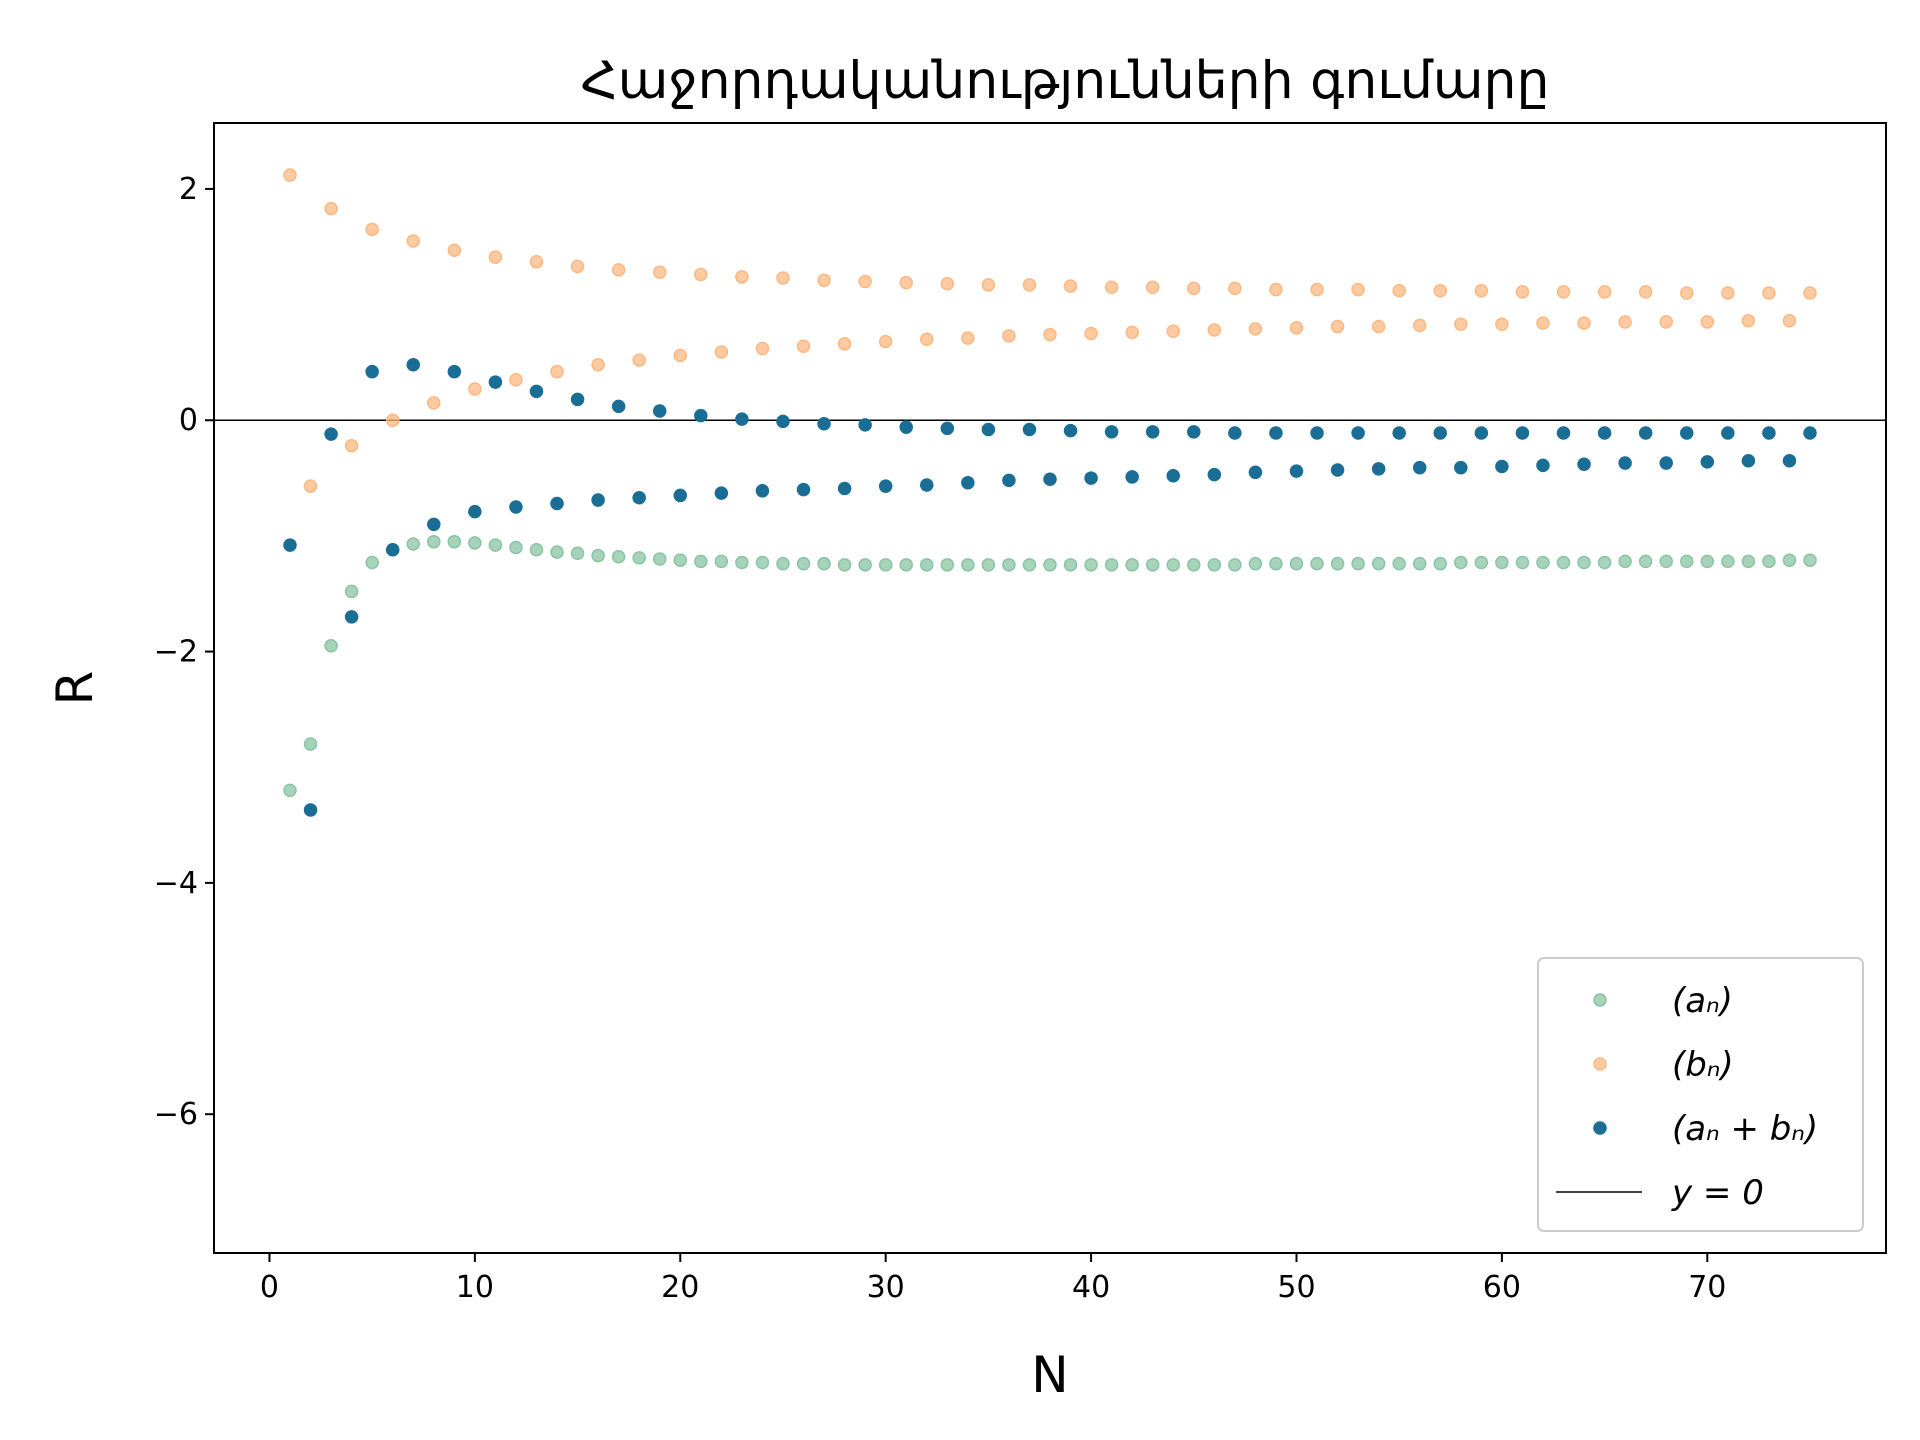  What do you see at coordinates (1703, 1065) in the screenshot?
I see `legend-label-series-2: (bₙ)` at bounding box center [1703, 1065].